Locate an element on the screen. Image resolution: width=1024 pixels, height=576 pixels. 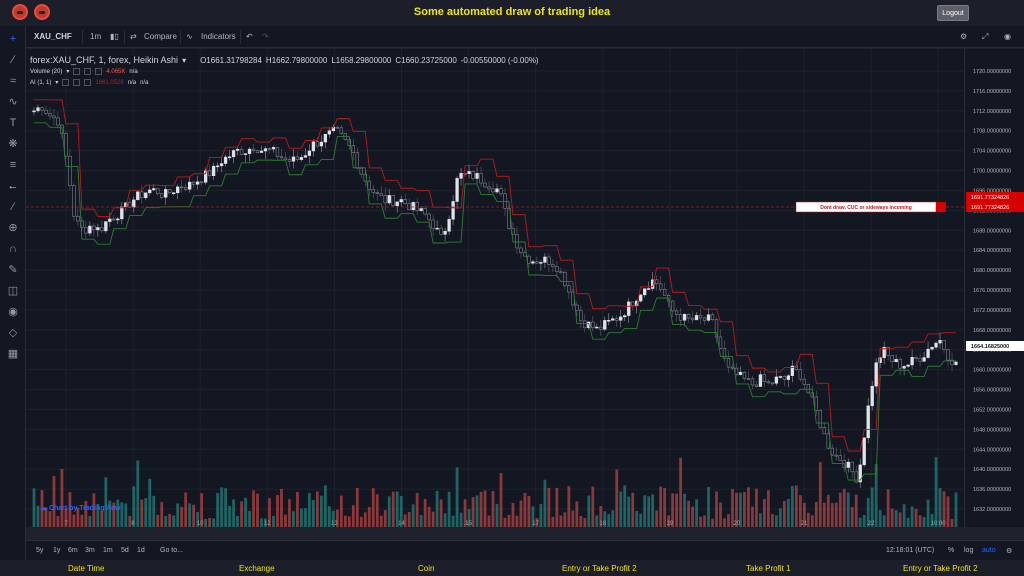
range-1d: 1d is located at coordinates (141, 550).